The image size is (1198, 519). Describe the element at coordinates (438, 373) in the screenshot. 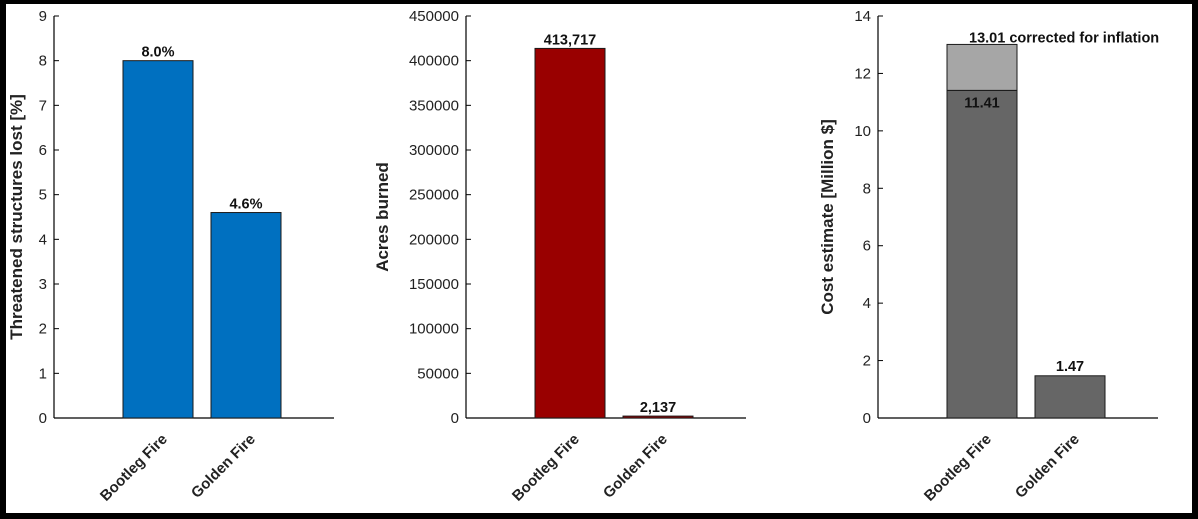

I see `y-tick-label: 50000` at that location.